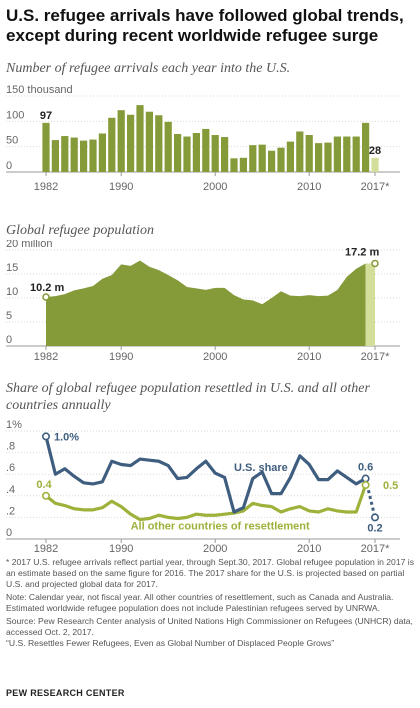  What do you see at coordinates (262, 158) in the screenshot?
I see `bar-2005` at bounding box center [262, 158].